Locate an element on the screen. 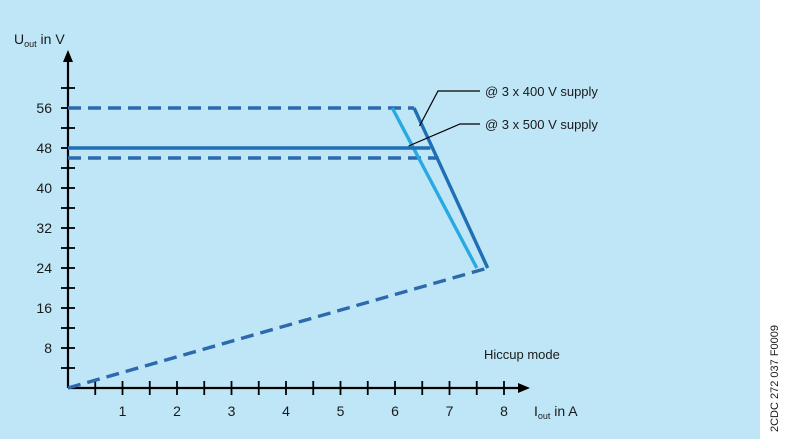 The height and width of the screenshot is (439, 785). document-code: 2CDC 272 037 F0009 is located at coordinates (775, 378).